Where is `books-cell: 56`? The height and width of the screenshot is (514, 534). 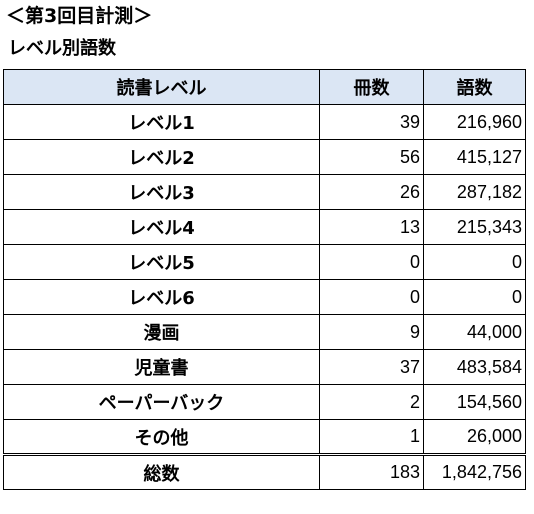
books-cell: 56 is located at coordinates (371, 157).